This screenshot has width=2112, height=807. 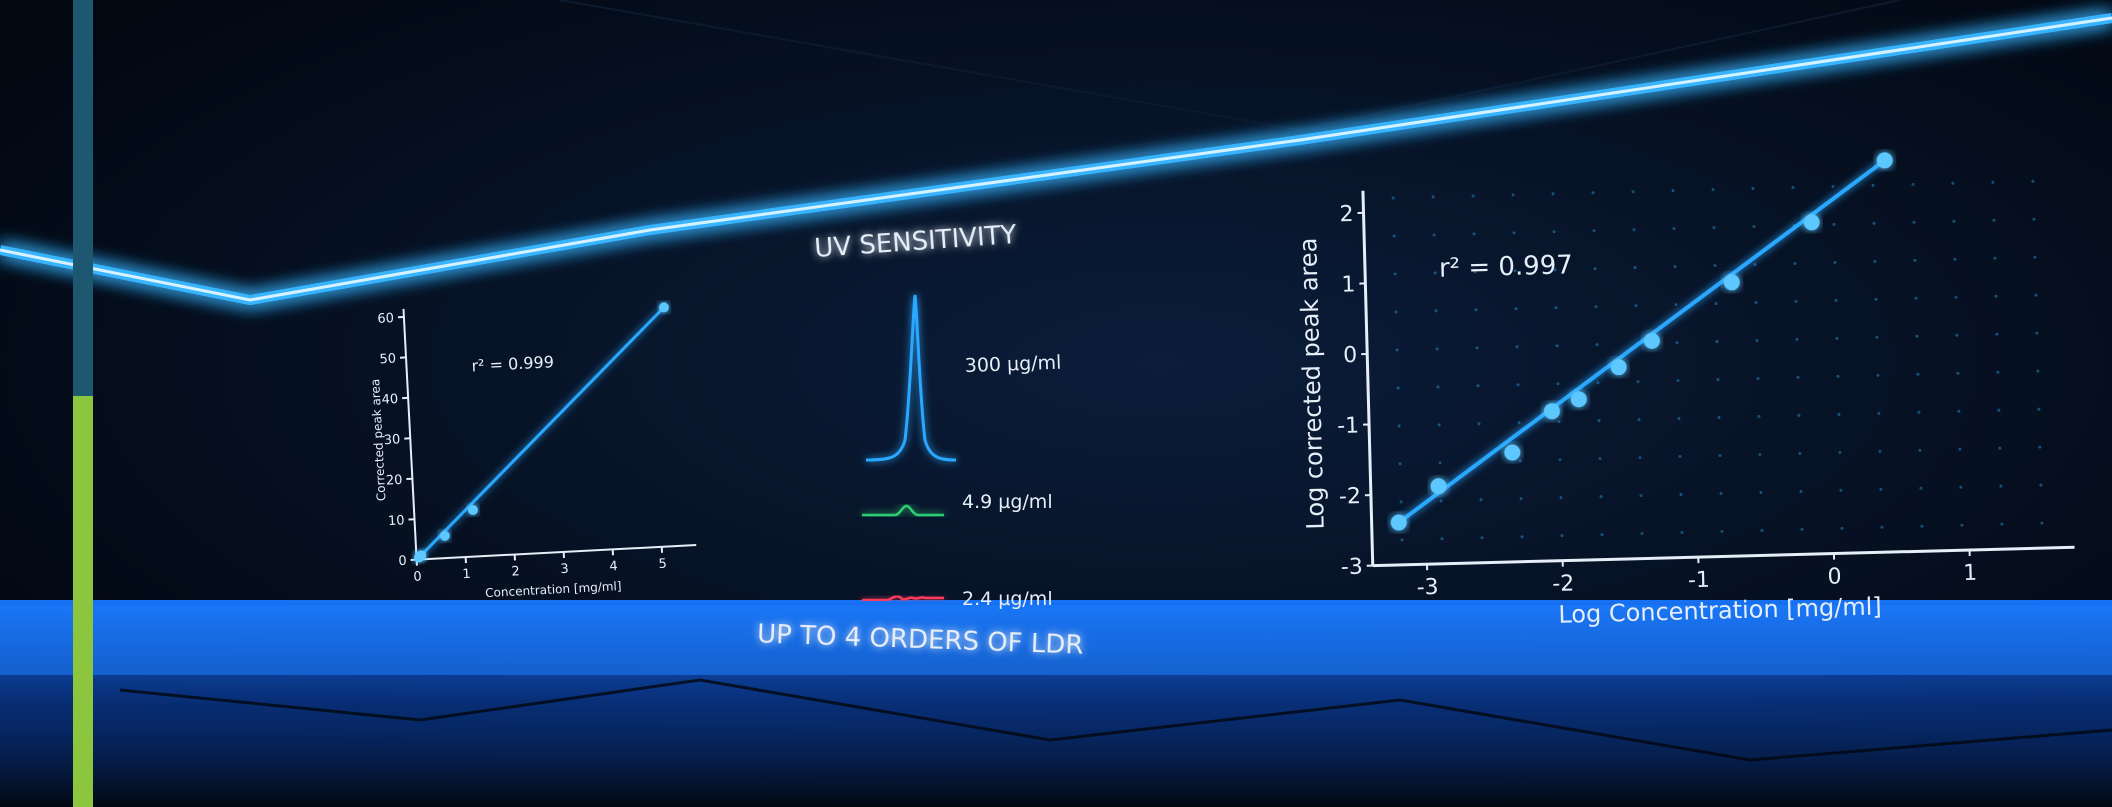 What do you see at coordinates (564, 569) in the screenshot?
I see `x-tick-label: 3` at bounding box center [564, 569].